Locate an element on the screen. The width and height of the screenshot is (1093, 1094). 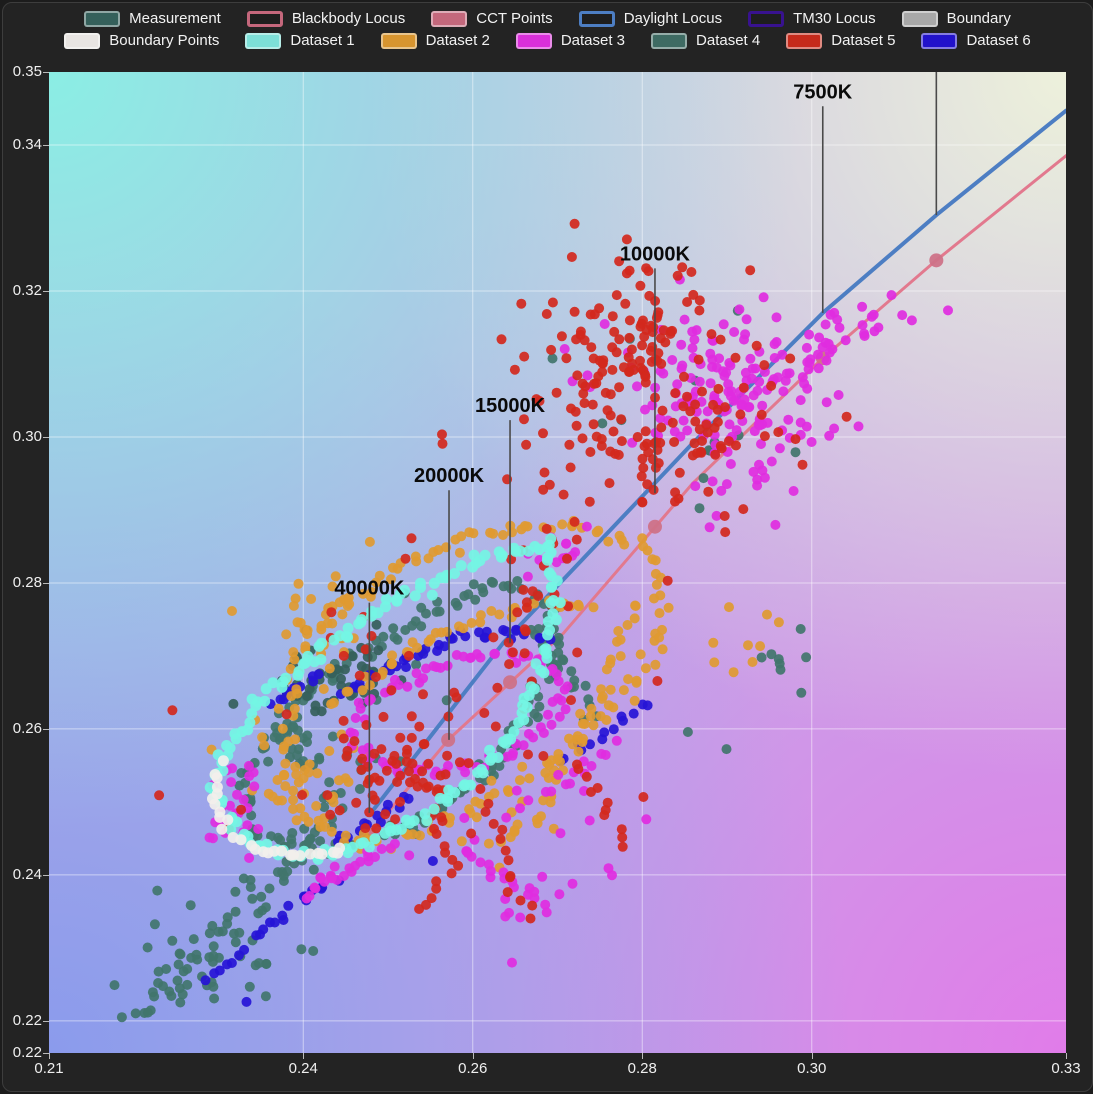
legend-item-blackbody-locus: Blackbody Locus is located at coordinates (325, 18).